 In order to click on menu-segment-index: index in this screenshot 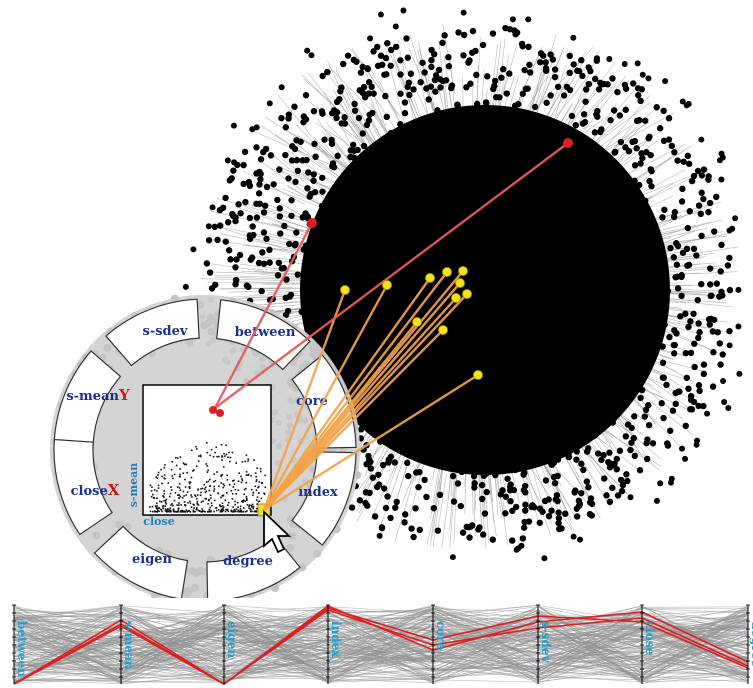, I will do `click(324, 498)`.